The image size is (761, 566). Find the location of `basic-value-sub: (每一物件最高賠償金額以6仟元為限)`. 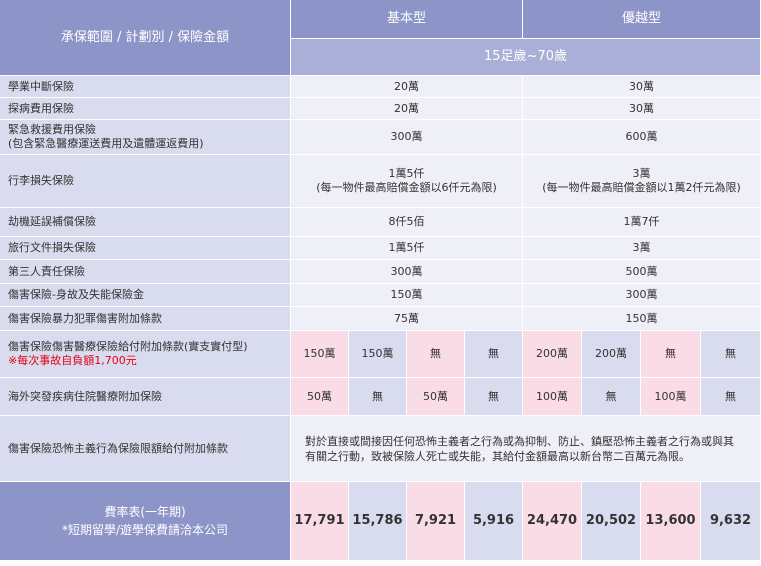

basic-value-sub: (每一物件最高賠償金額以6仟元為限) is located at coordinates (406, 187).